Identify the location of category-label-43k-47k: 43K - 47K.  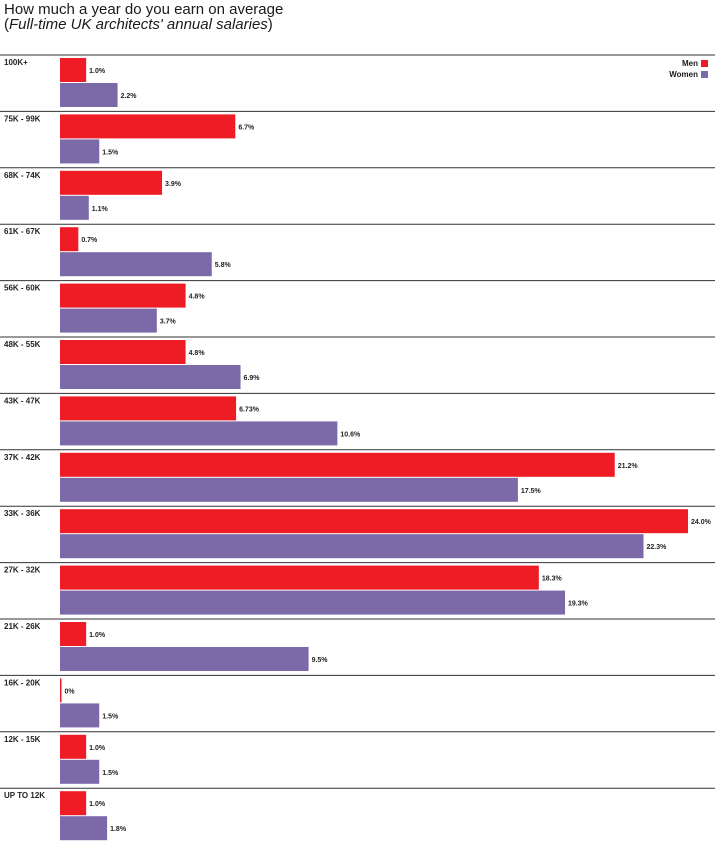
(22, 400).